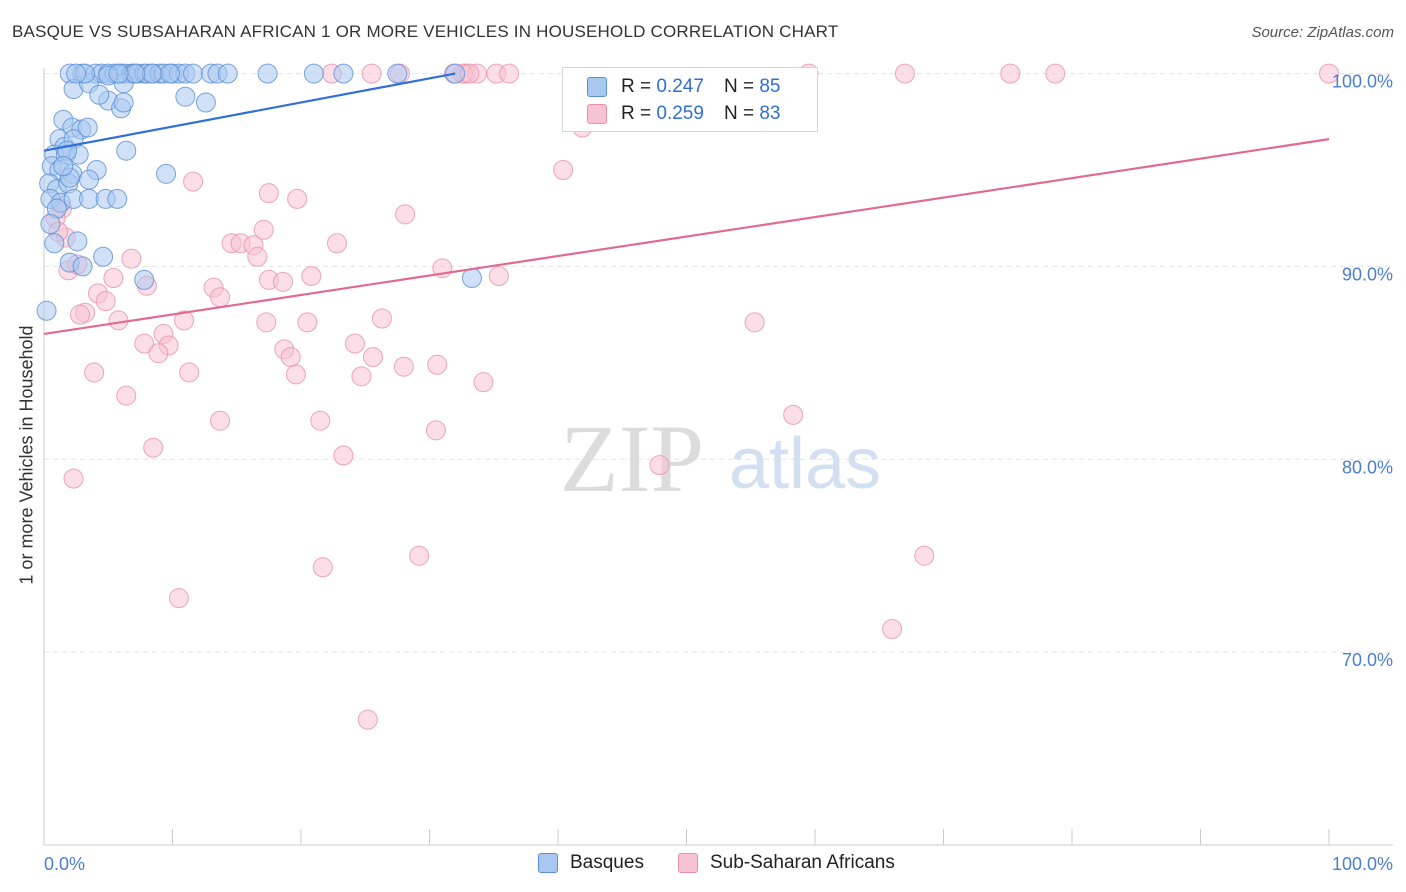  Describe the element at coordinates (607, 862) in the screenshot. I see `series-legend-basques-label: Basques` at that location.